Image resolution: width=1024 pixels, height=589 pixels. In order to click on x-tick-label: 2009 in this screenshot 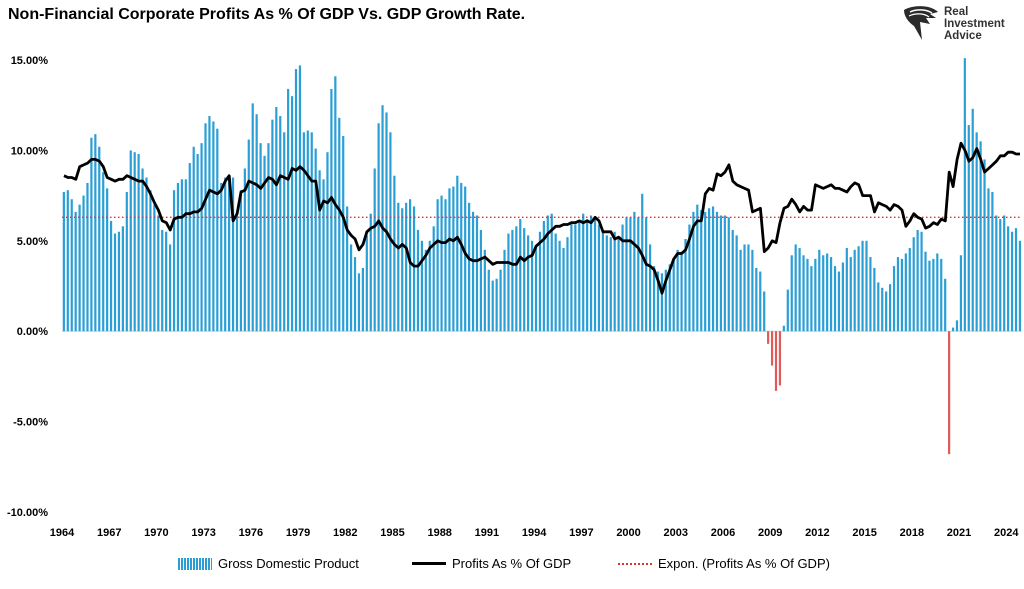, I will do `click(770, 533)`.